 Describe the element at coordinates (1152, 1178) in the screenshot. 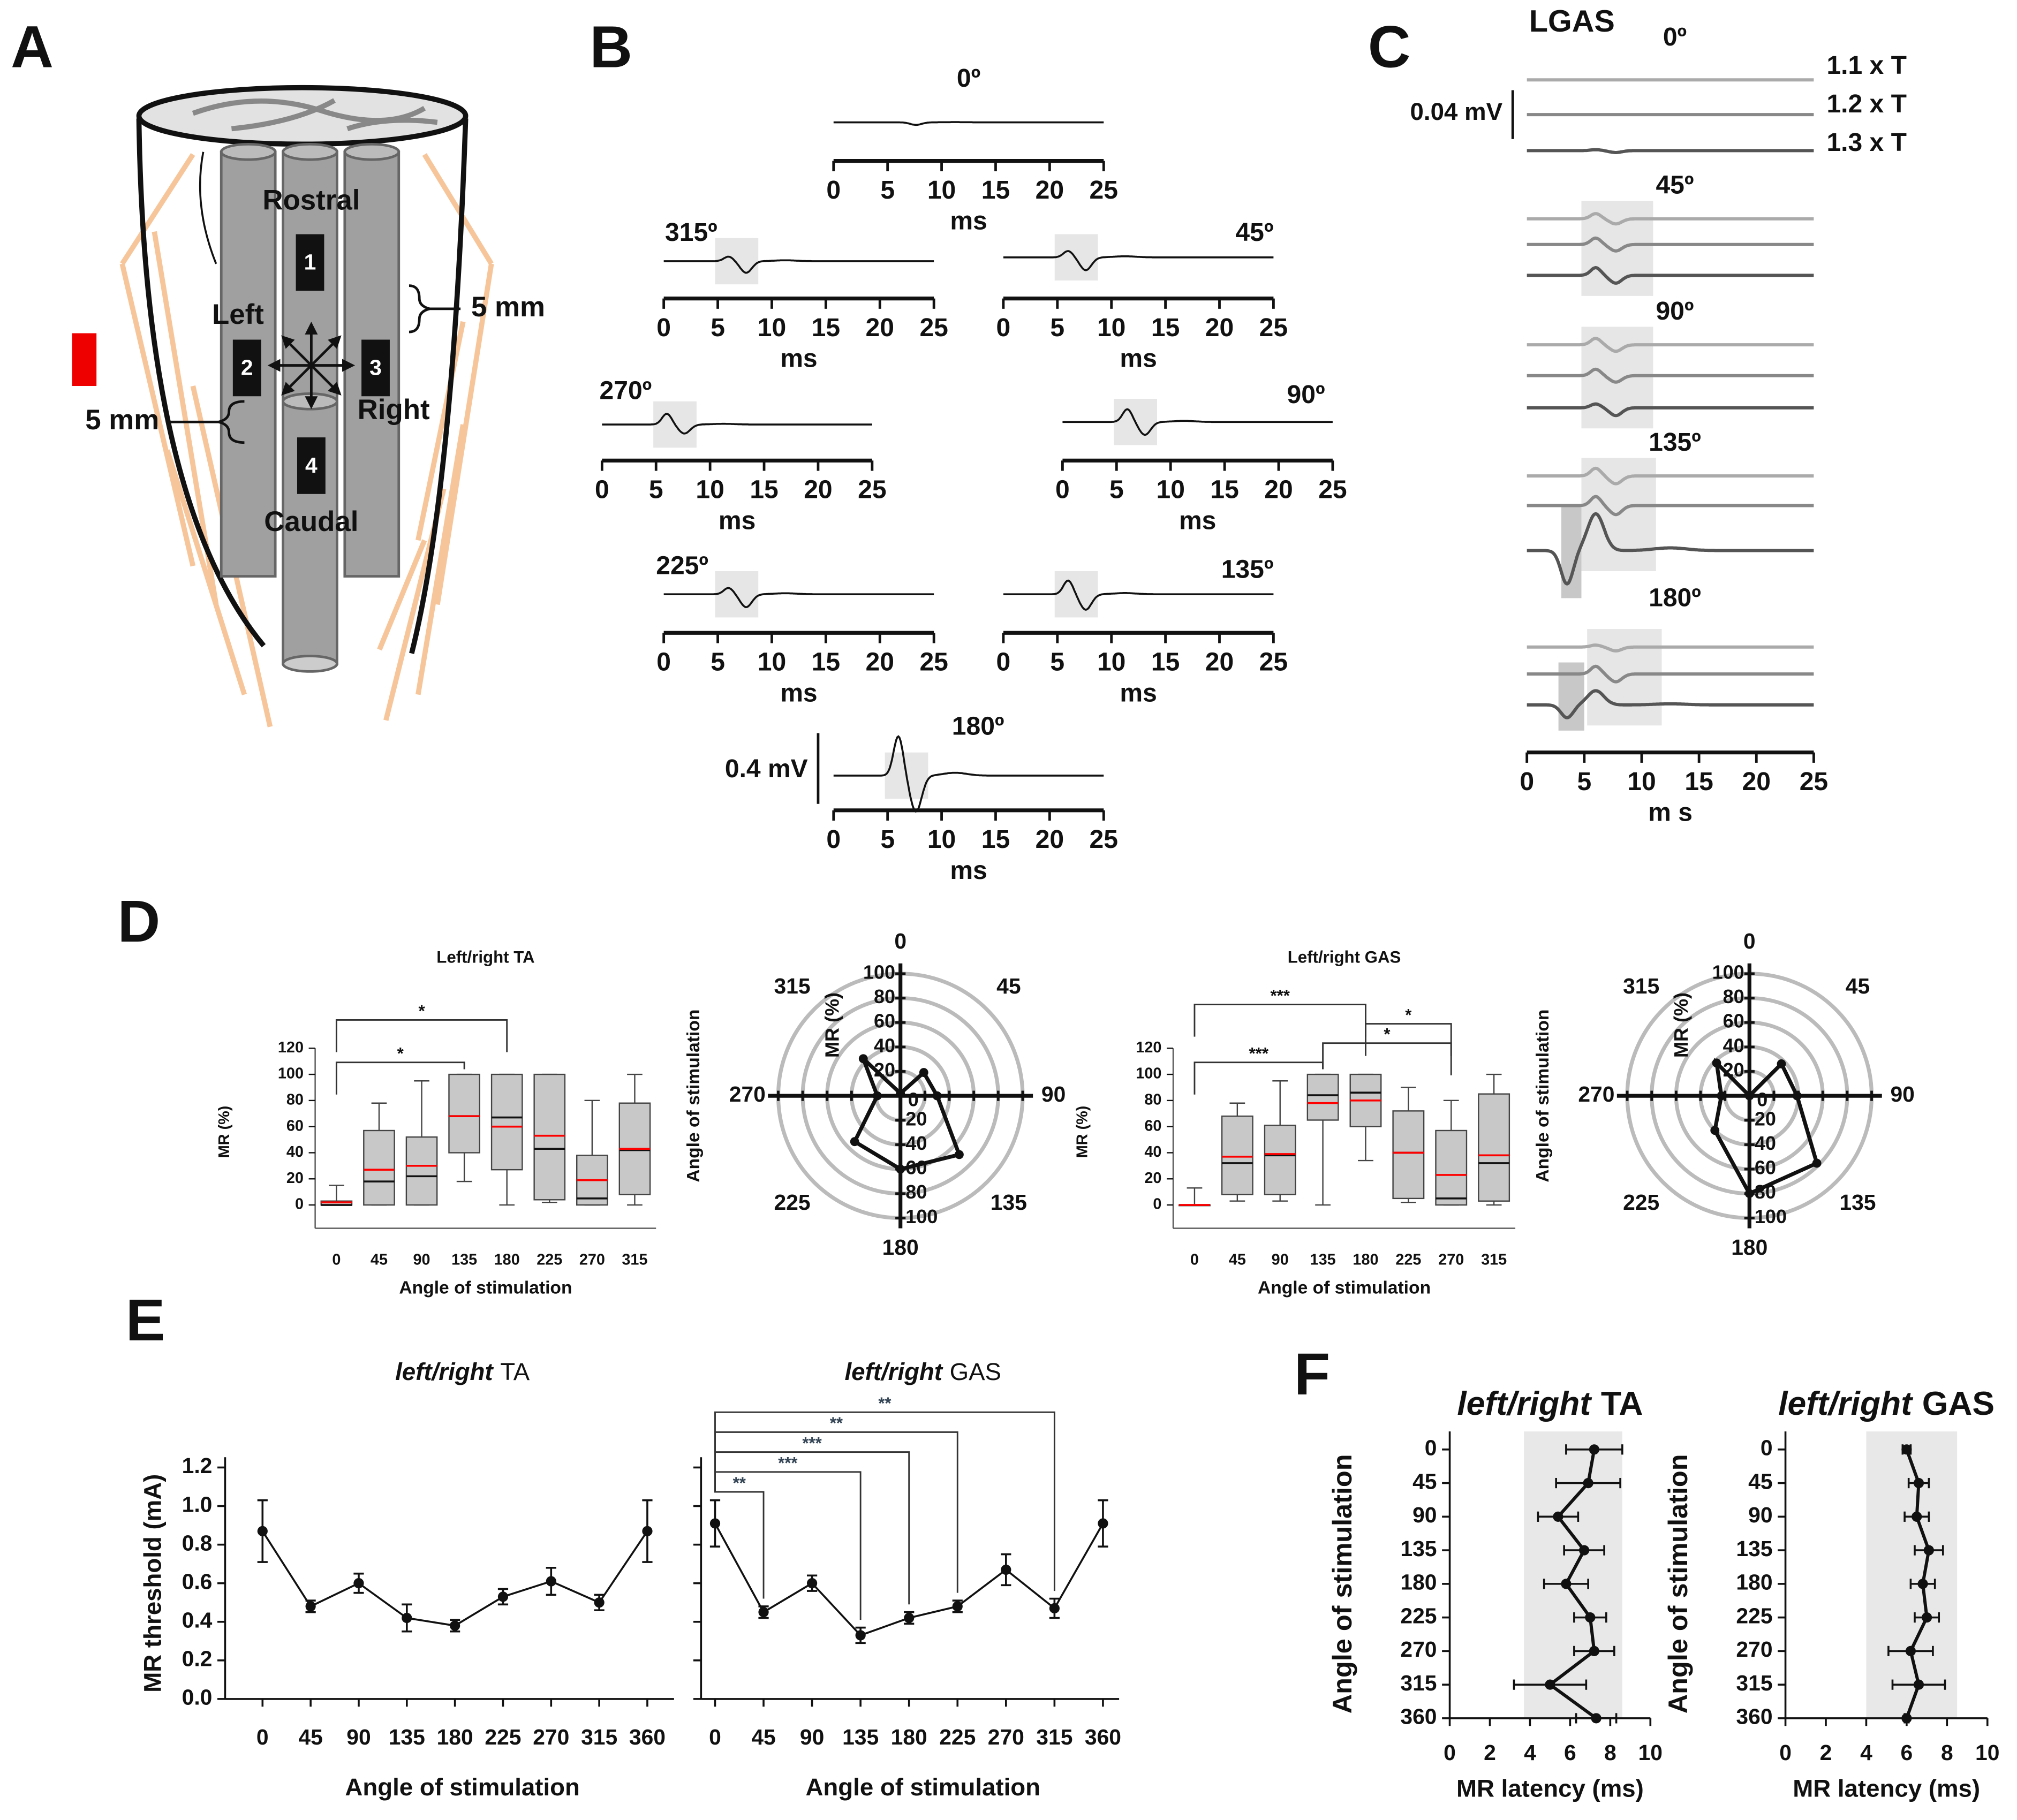

I see `y-tick-label: 20` at that location.